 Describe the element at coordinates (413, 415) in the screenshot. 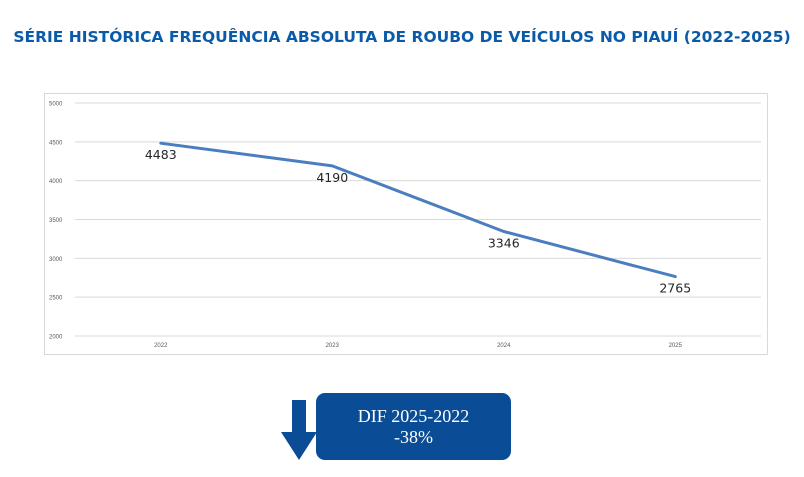

I see `difference-label: DIF 2025-2022` at that location.